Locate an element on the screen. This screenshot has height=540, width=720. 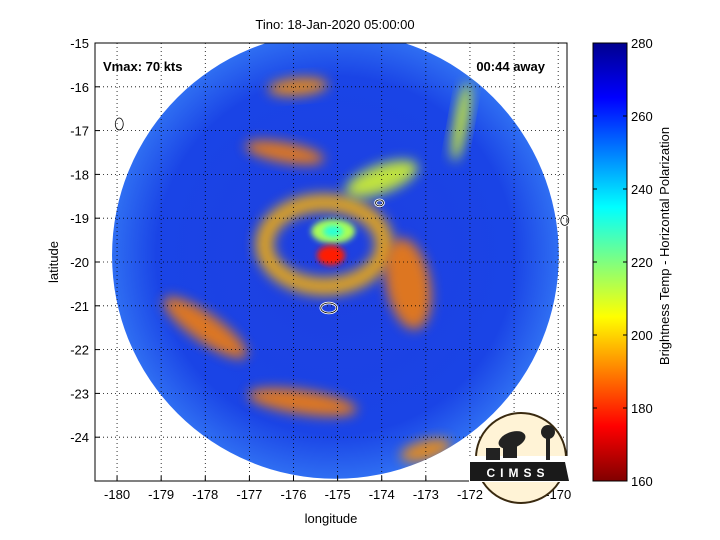
logo-text: CIMSS is located at coordinates (517, 473).